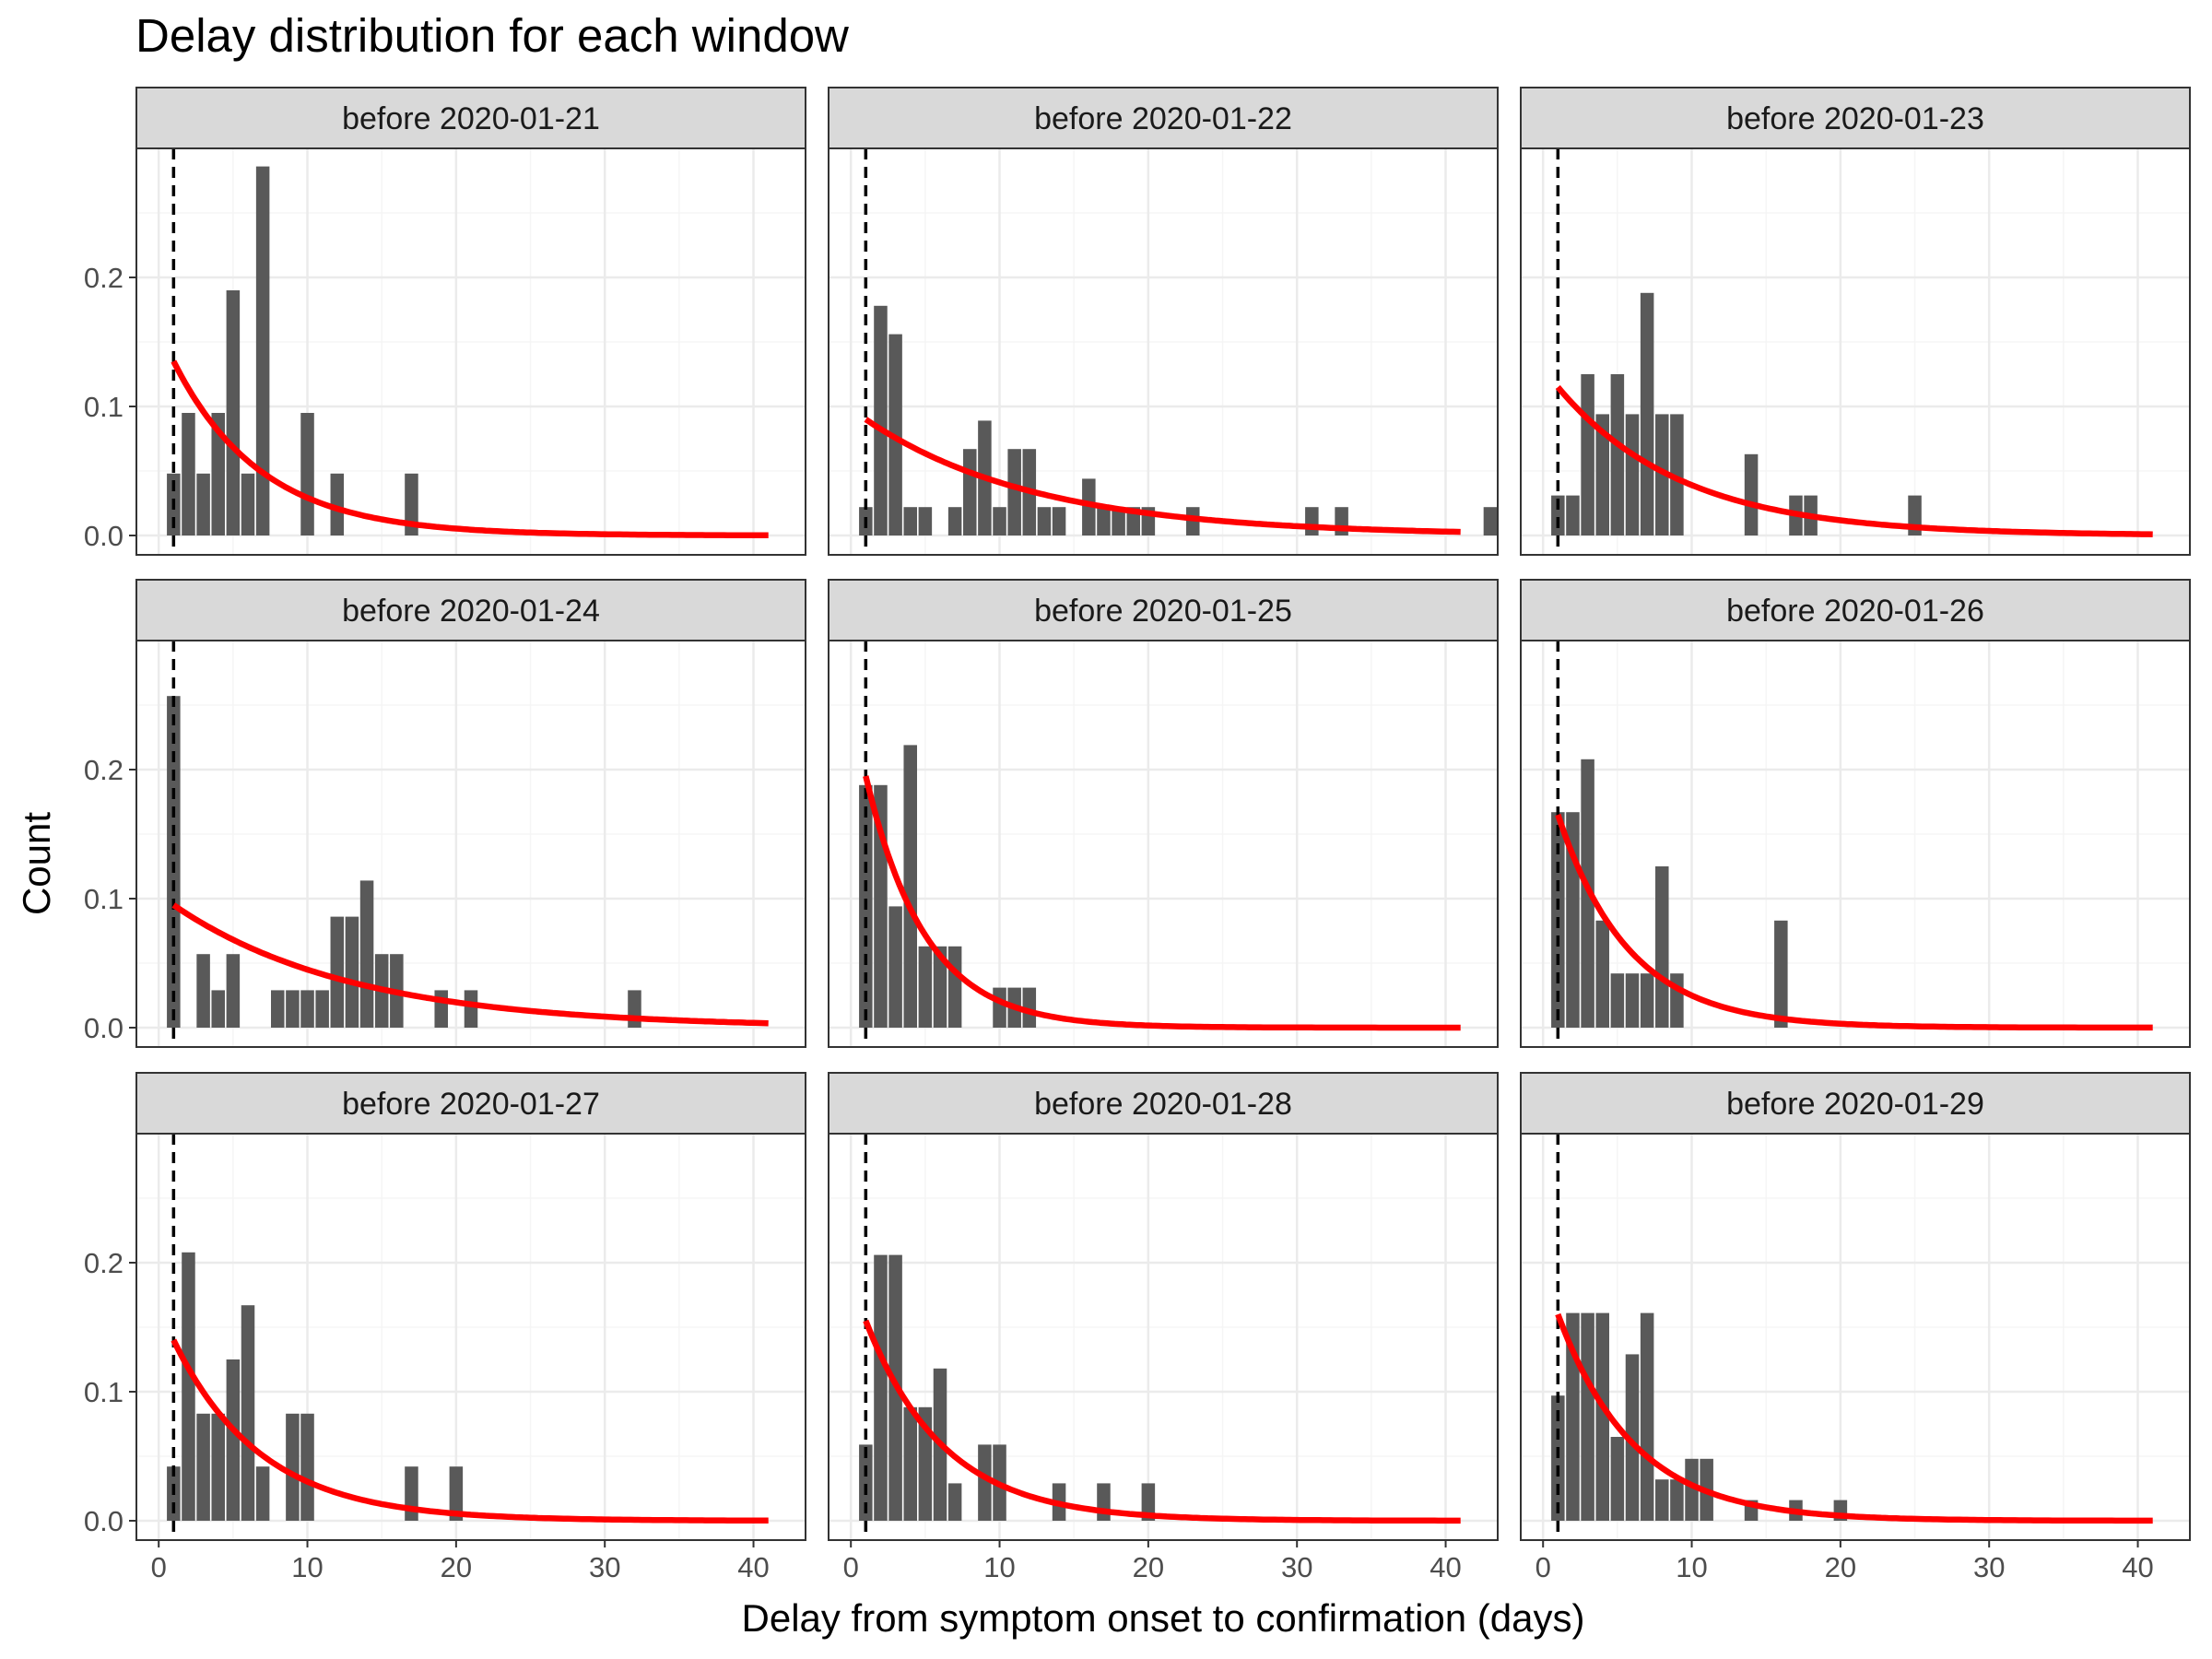  I want to click on facet-strip-label: before 2020-01-27, so click(471, 1104).